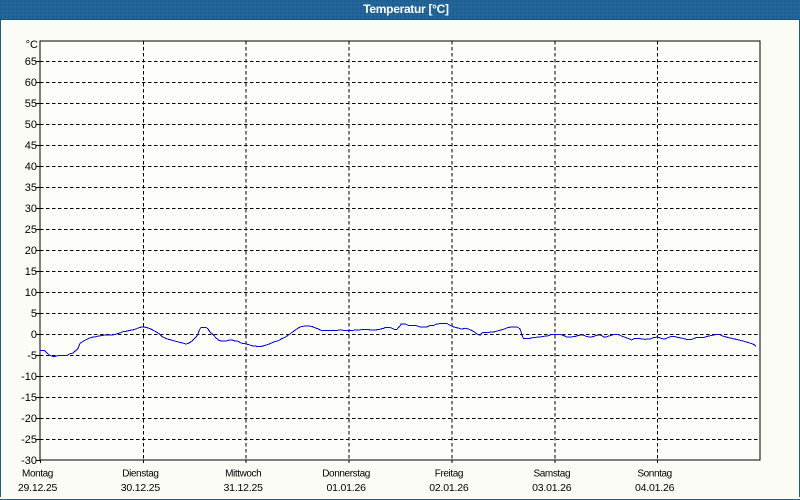 The image size is (800, 500). What do you see at coordinates (29, 419) in the screenshot?
I see `svg-text: -20` at bounding box center [29, 419].